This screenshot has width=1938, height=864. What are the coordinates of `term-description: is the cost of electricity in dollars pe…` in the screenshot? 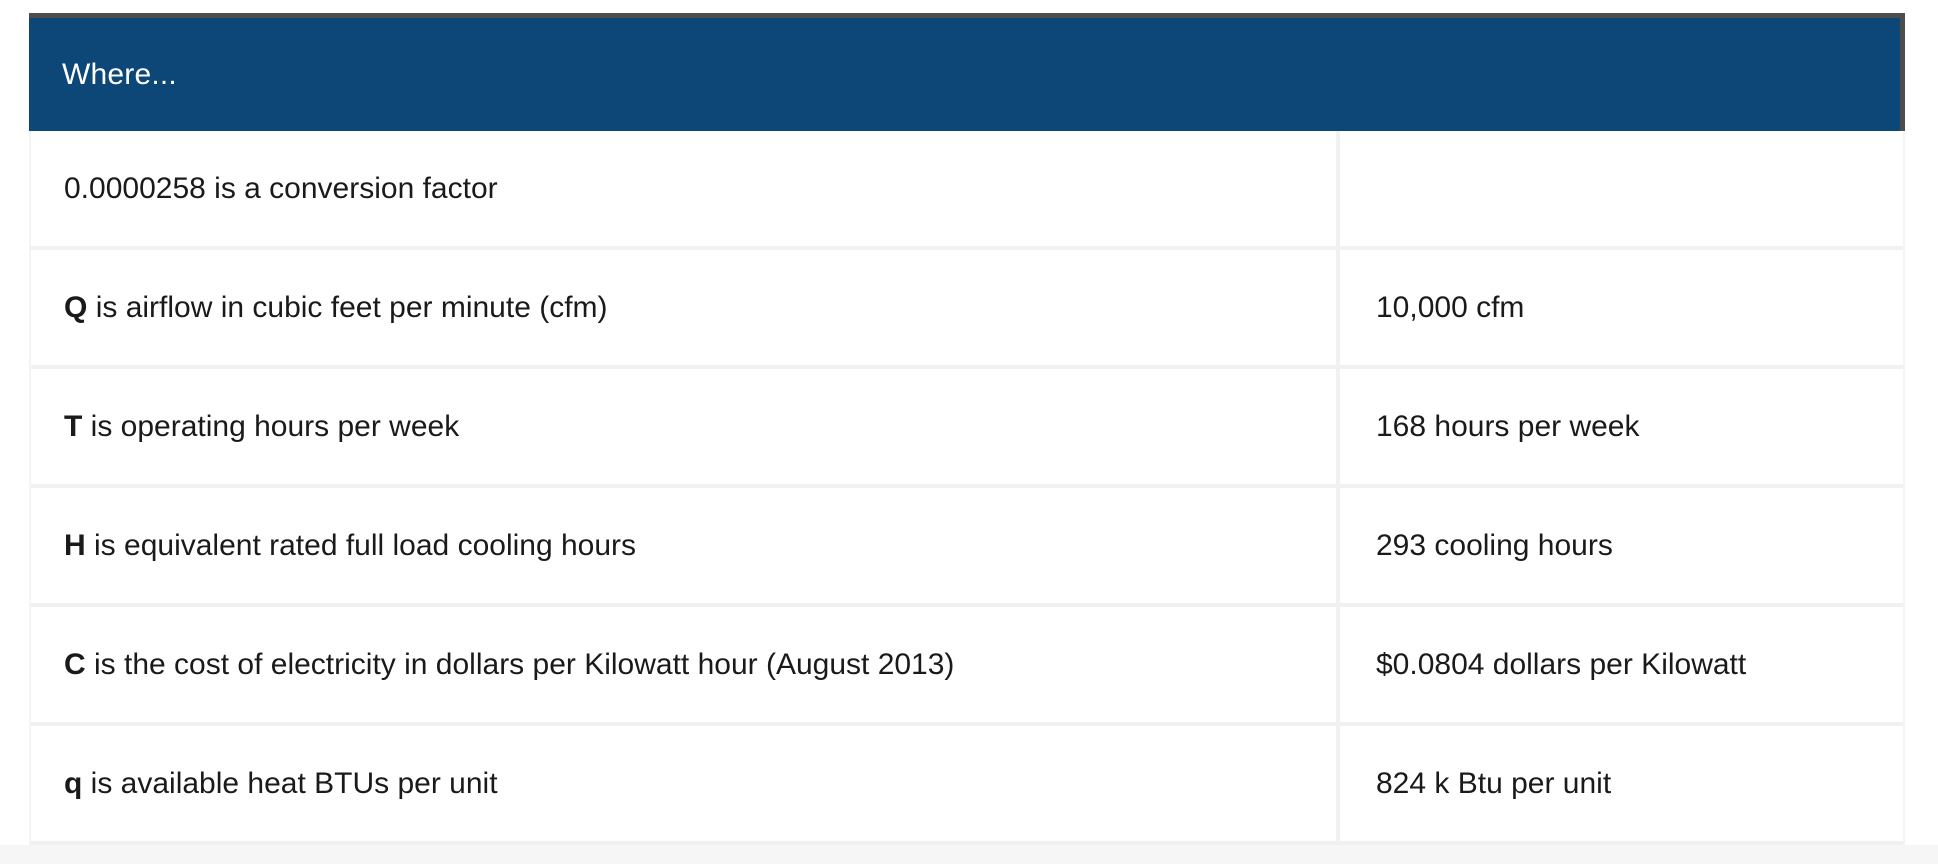 It's located at (524, 664).